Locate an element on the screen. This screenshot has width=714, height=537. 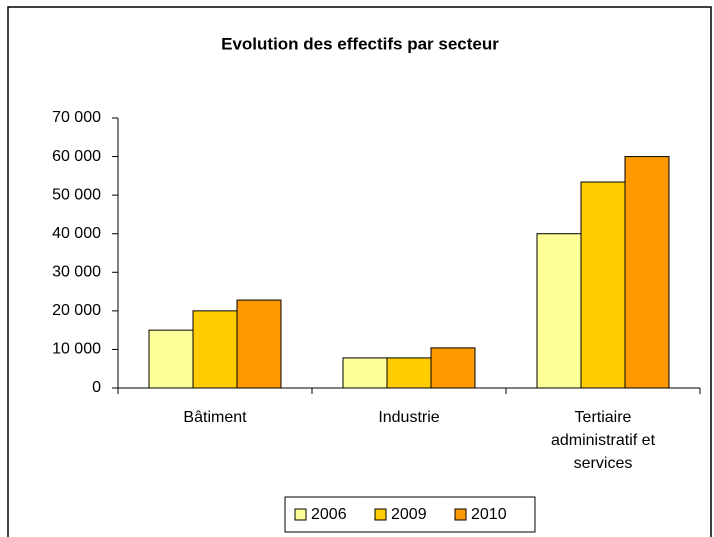
legend-label: 2010 is located at coordinates (489, 514).